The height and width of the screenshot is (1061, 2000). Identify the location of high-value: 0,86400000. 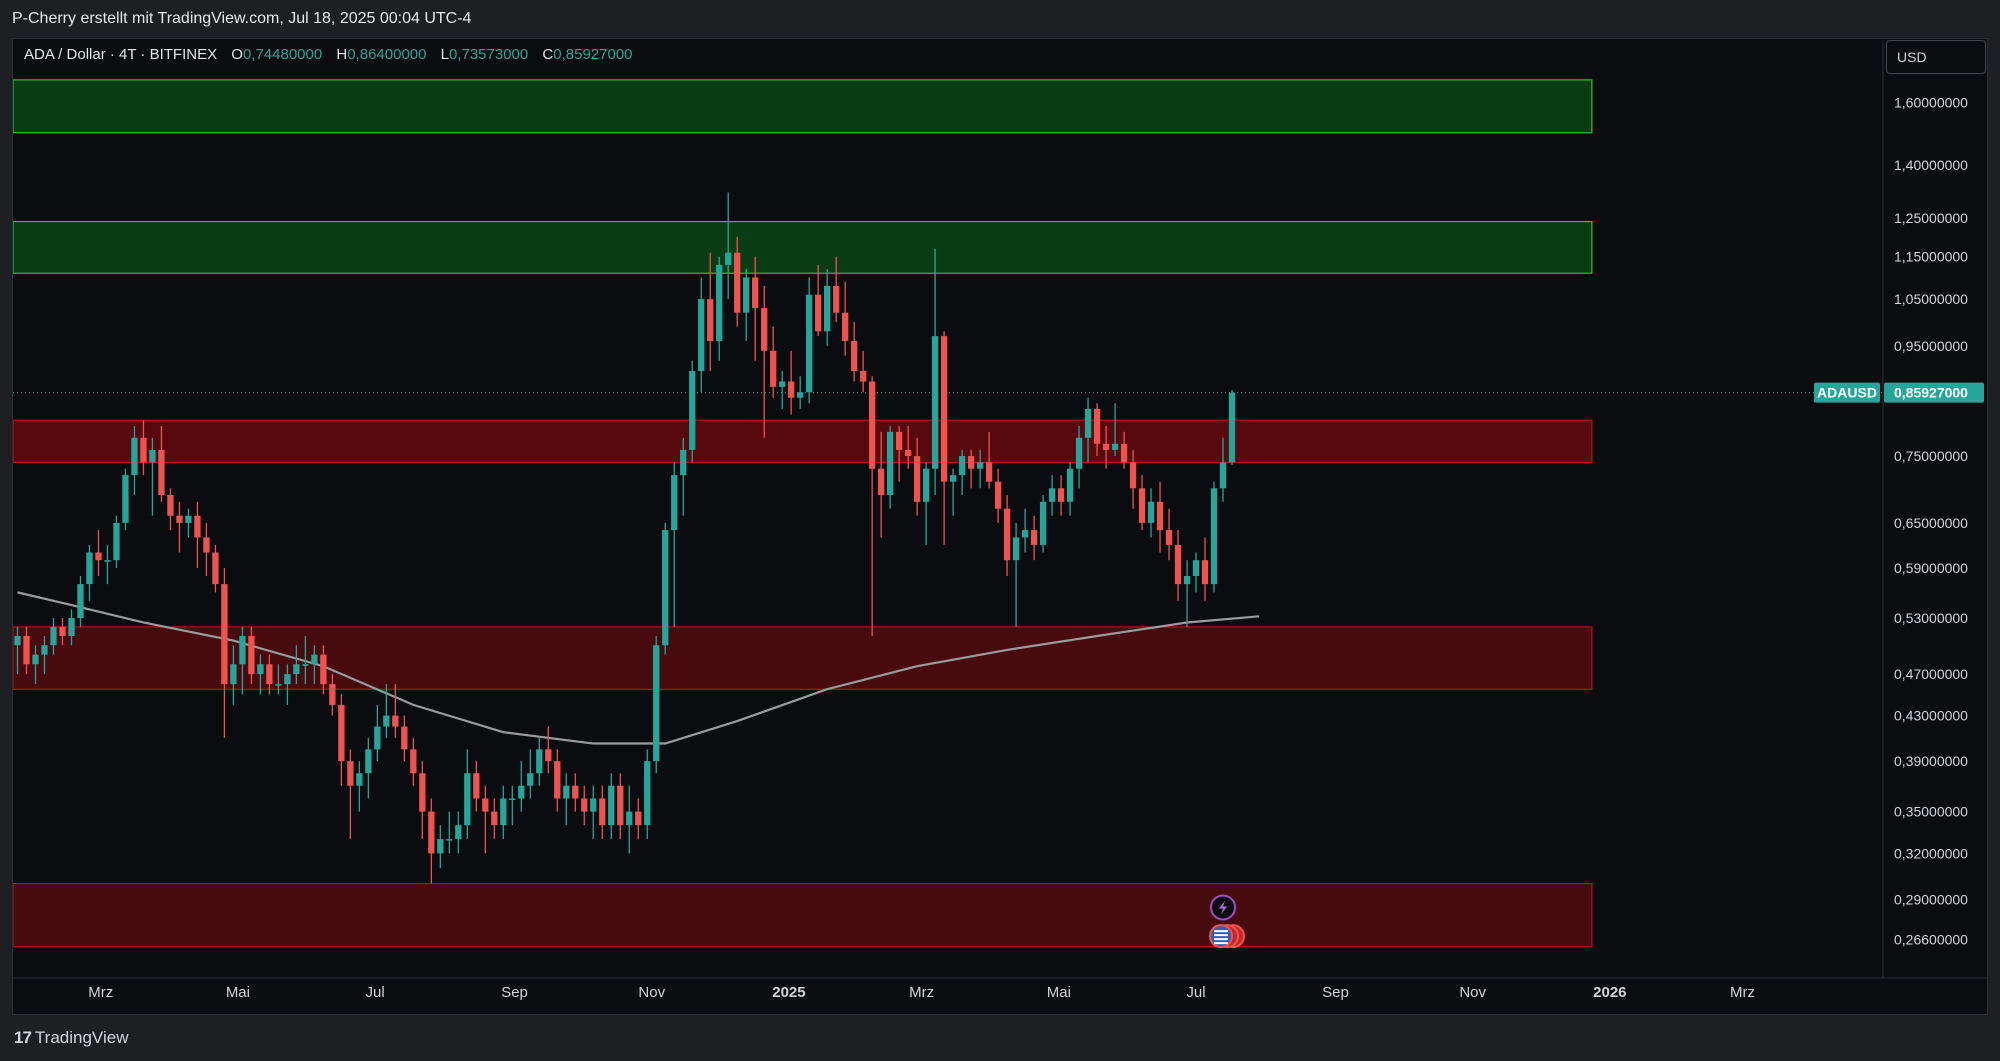
(387, 54).